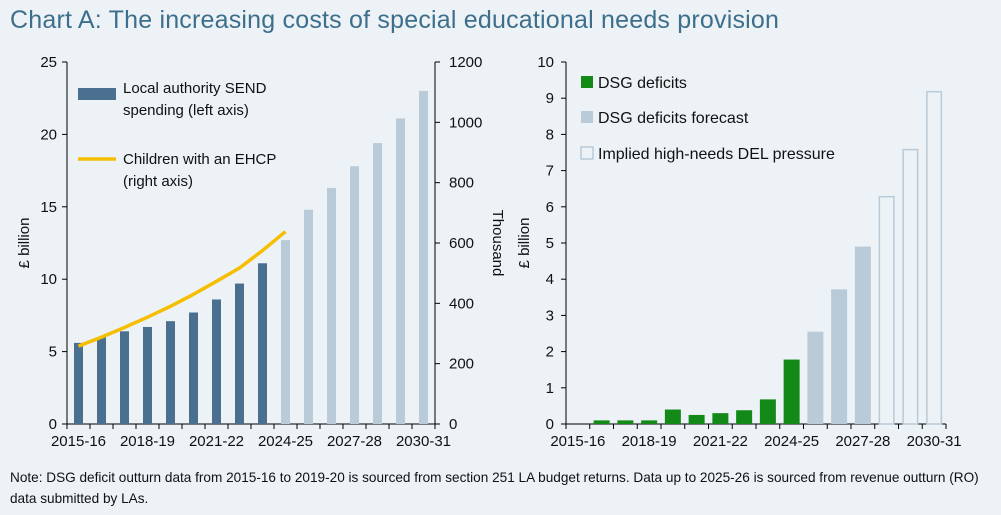 The image size is (1001, 515). What do you see at coordinates (673, 118) in the screenshot?
I see `legend-label: DSG deficits forecast` at bounding box center [673, 118].